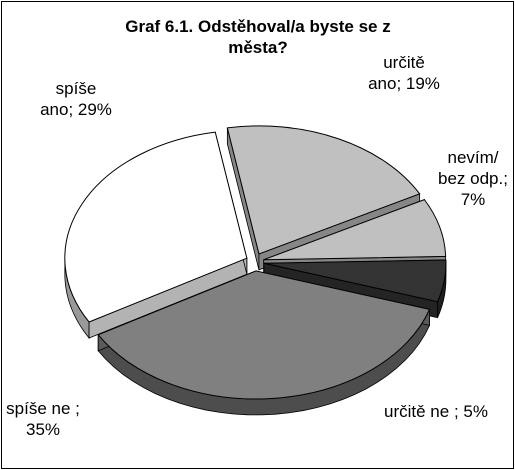  Describe the element at coordinates (473, 178) in the screenshot. I see `data-label: nevím/ bez odp.; 7%` at that location.